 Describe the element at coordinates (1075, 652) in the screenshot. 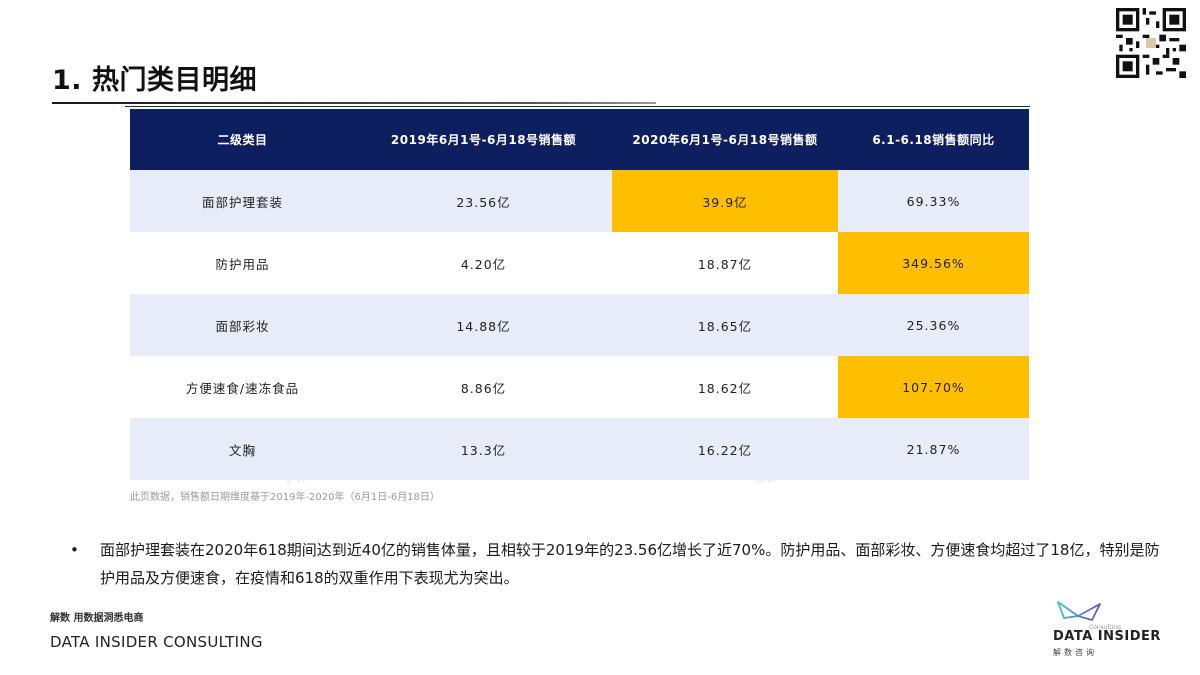

I see `logo-name-cn: 解数咨询` at that location.